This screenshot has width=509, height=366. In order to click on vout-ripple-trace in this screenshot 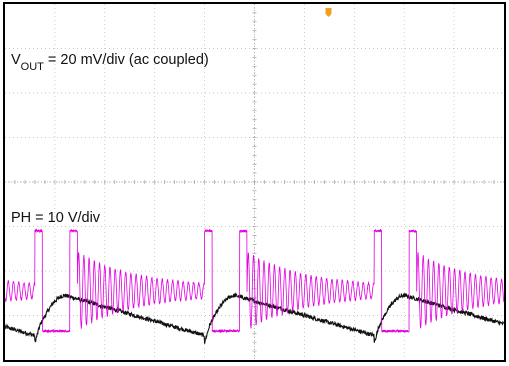, I will do `click(254, 318)`.